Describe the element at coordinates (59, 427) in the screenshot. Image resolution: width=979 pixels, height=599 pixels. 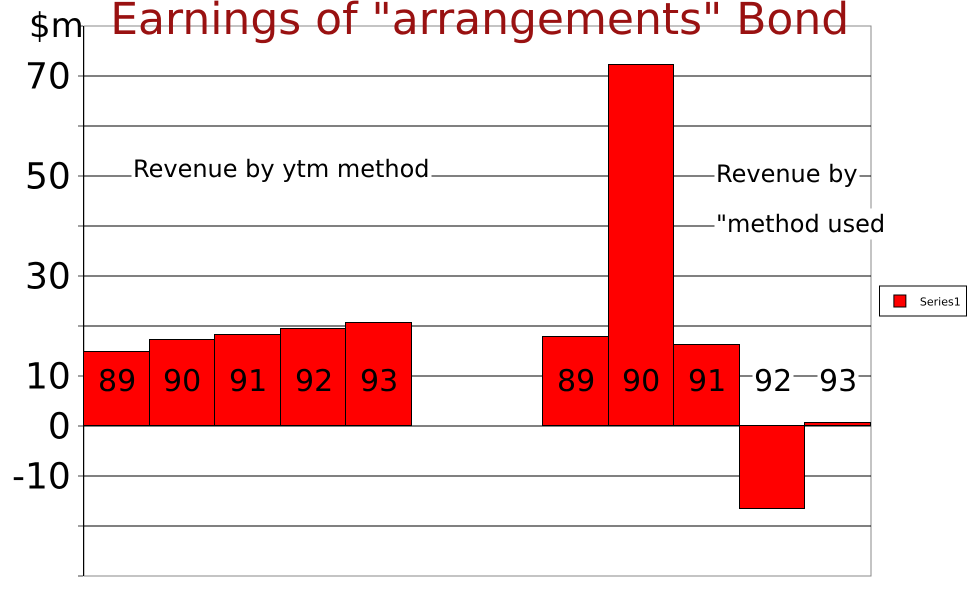
I see `y-tick-label: 0` at that location.